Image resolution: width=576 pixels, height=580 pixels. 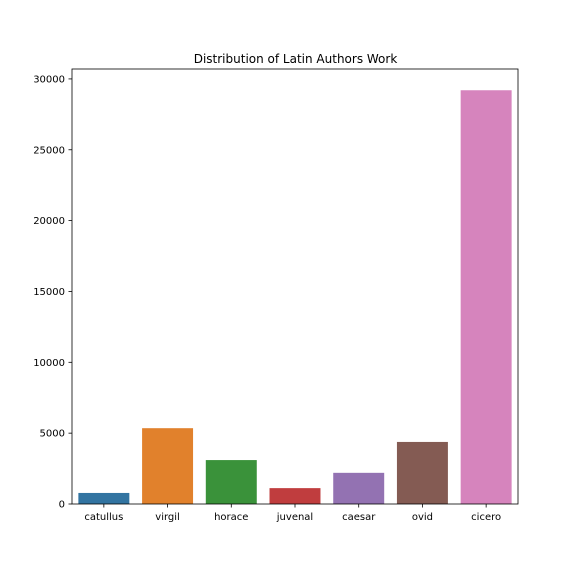 What do you see at coordinates (49, 79) in the screenshot?
I see `y-tick-label: 30000` at bounding box center [49, 79].